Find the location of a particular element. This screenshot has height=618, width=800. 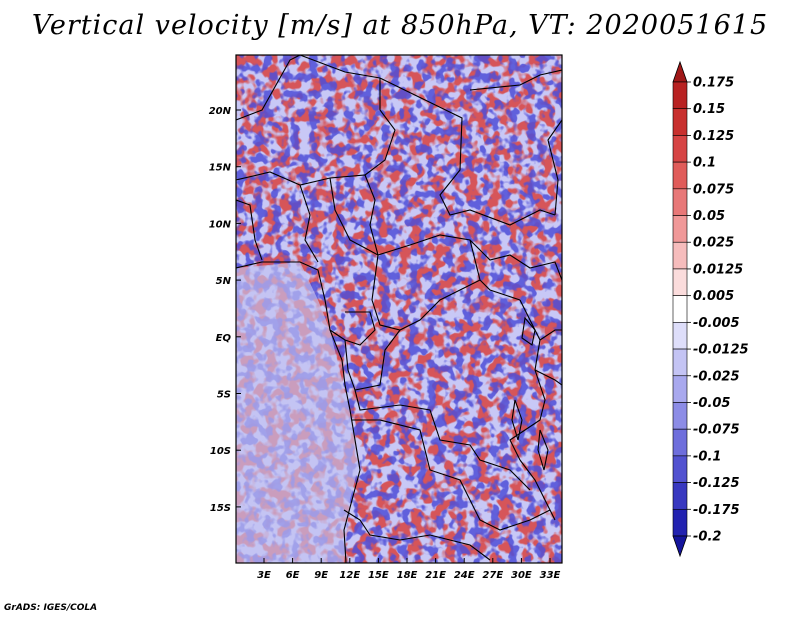

colorbar-label: 0.025 is located at coordinates (713, 243).